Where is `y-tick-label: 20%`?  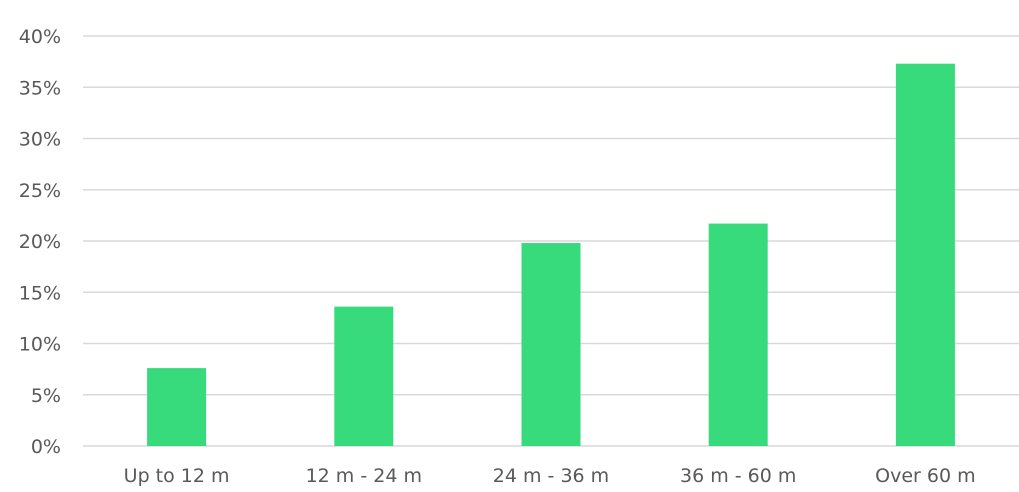
y-tick-label: 20% is located at coordinates (40, 242).